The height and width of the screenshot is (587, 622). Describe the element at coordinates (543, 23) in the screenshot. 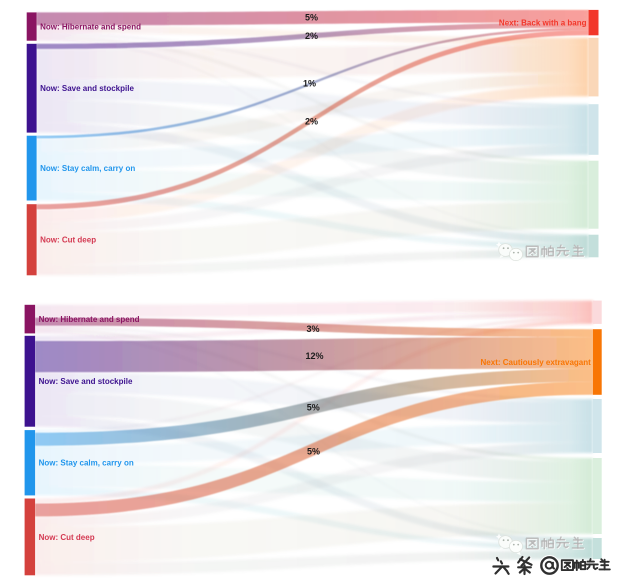

I see `svg-text: Next: Back with a bang` at that location.